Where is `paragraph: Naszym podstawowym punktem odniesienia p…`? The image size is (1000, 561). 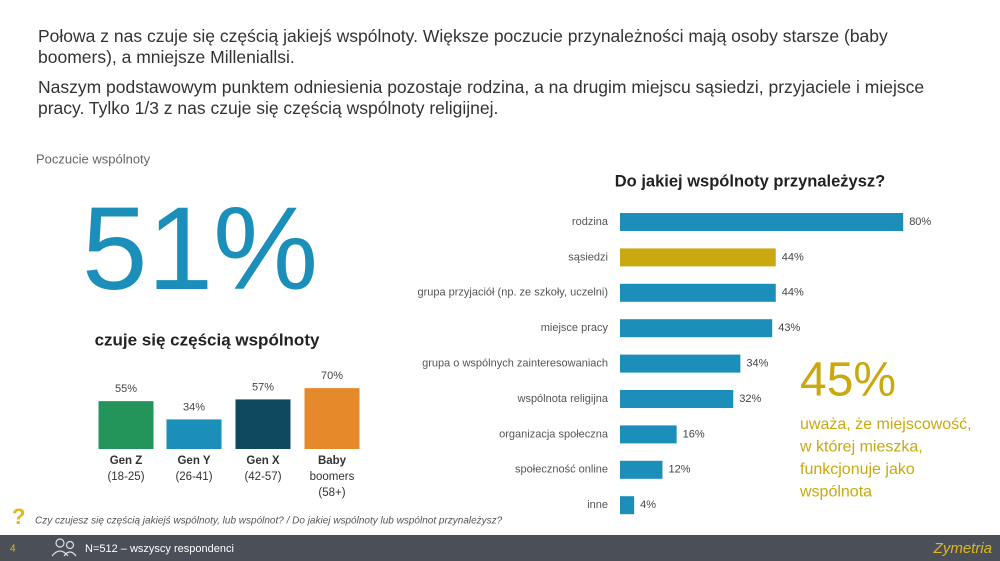 paragraph: Naszym podstawowym punktem odniesienia p… is located at coordinates (481, 97).